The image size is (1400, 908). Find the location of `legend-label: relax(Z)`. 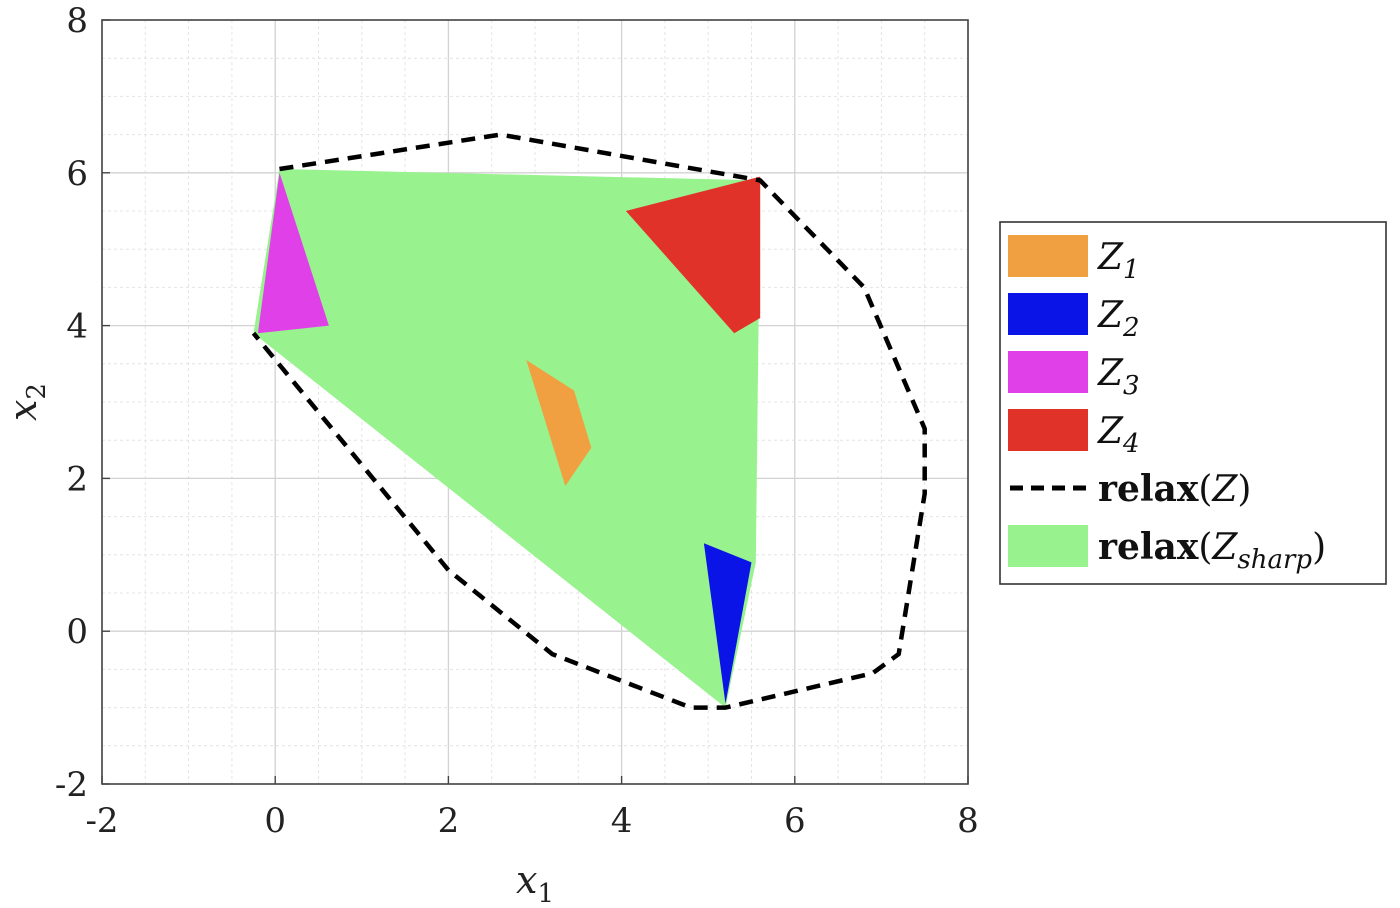

legend-label: relax(Z) is located at coordinates (1174, 489).